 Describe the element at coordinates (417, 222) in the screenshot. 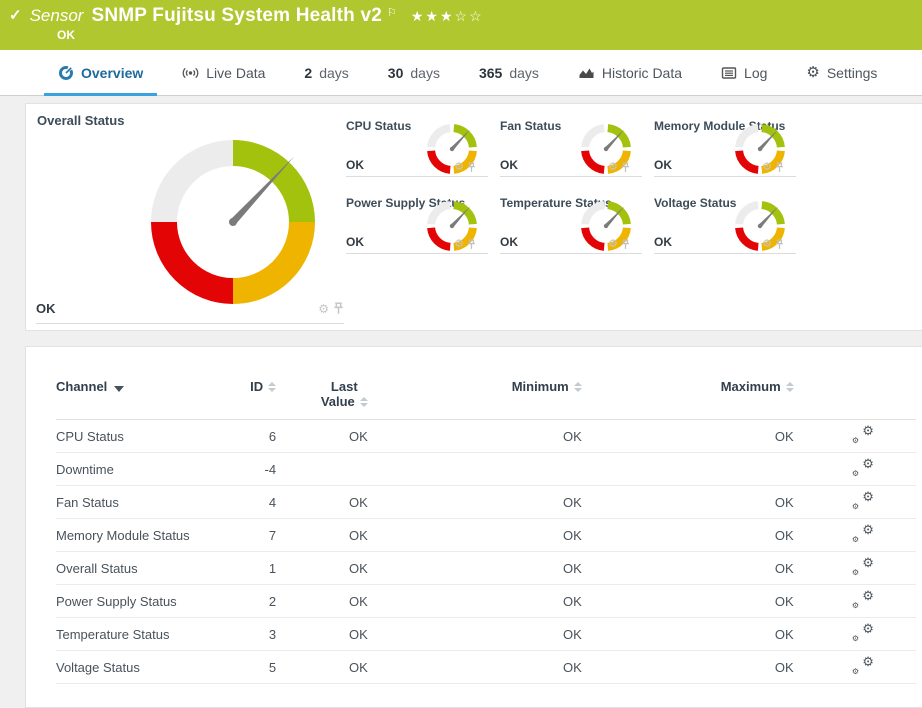

I see `gauge-tile: Power Supply Status OK ⚙` at that location.